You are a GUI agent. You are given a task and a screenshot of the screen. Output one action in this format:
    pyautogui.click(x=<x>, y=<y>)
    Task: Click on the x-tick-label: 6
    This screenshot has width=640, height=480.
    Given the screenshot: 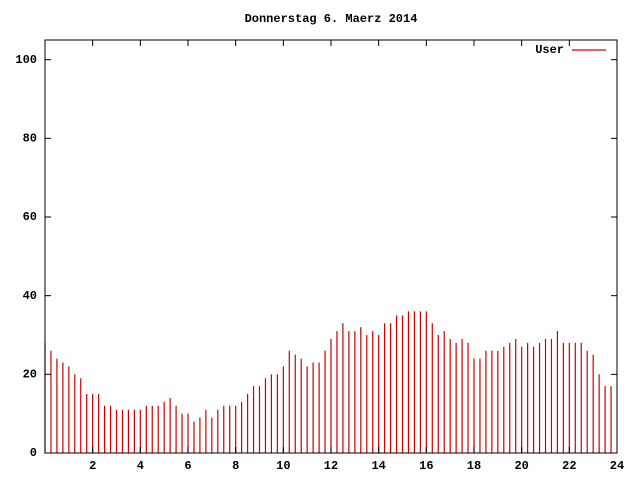 What is the action you would take?
    pyautogui.click(x=187, y=466)
    